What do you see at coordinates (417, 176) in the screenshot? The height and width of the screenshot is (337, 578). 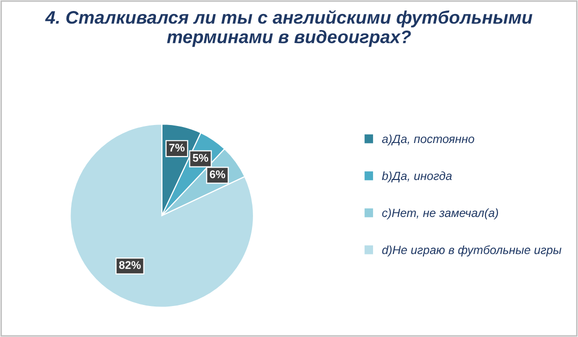 I see `legend-label: b)Да, иногда` at bounding box center [417, 176].